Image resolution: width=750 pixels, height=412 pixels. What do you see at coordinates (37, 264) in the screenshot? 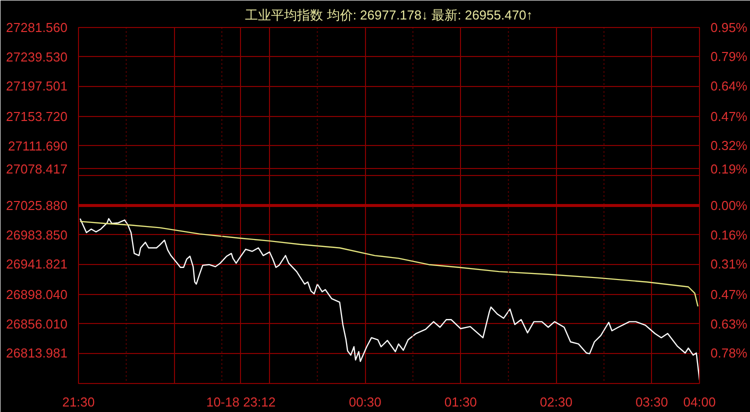
I see `y-tick-label: 26941.821` at bounding box center [37, 264].